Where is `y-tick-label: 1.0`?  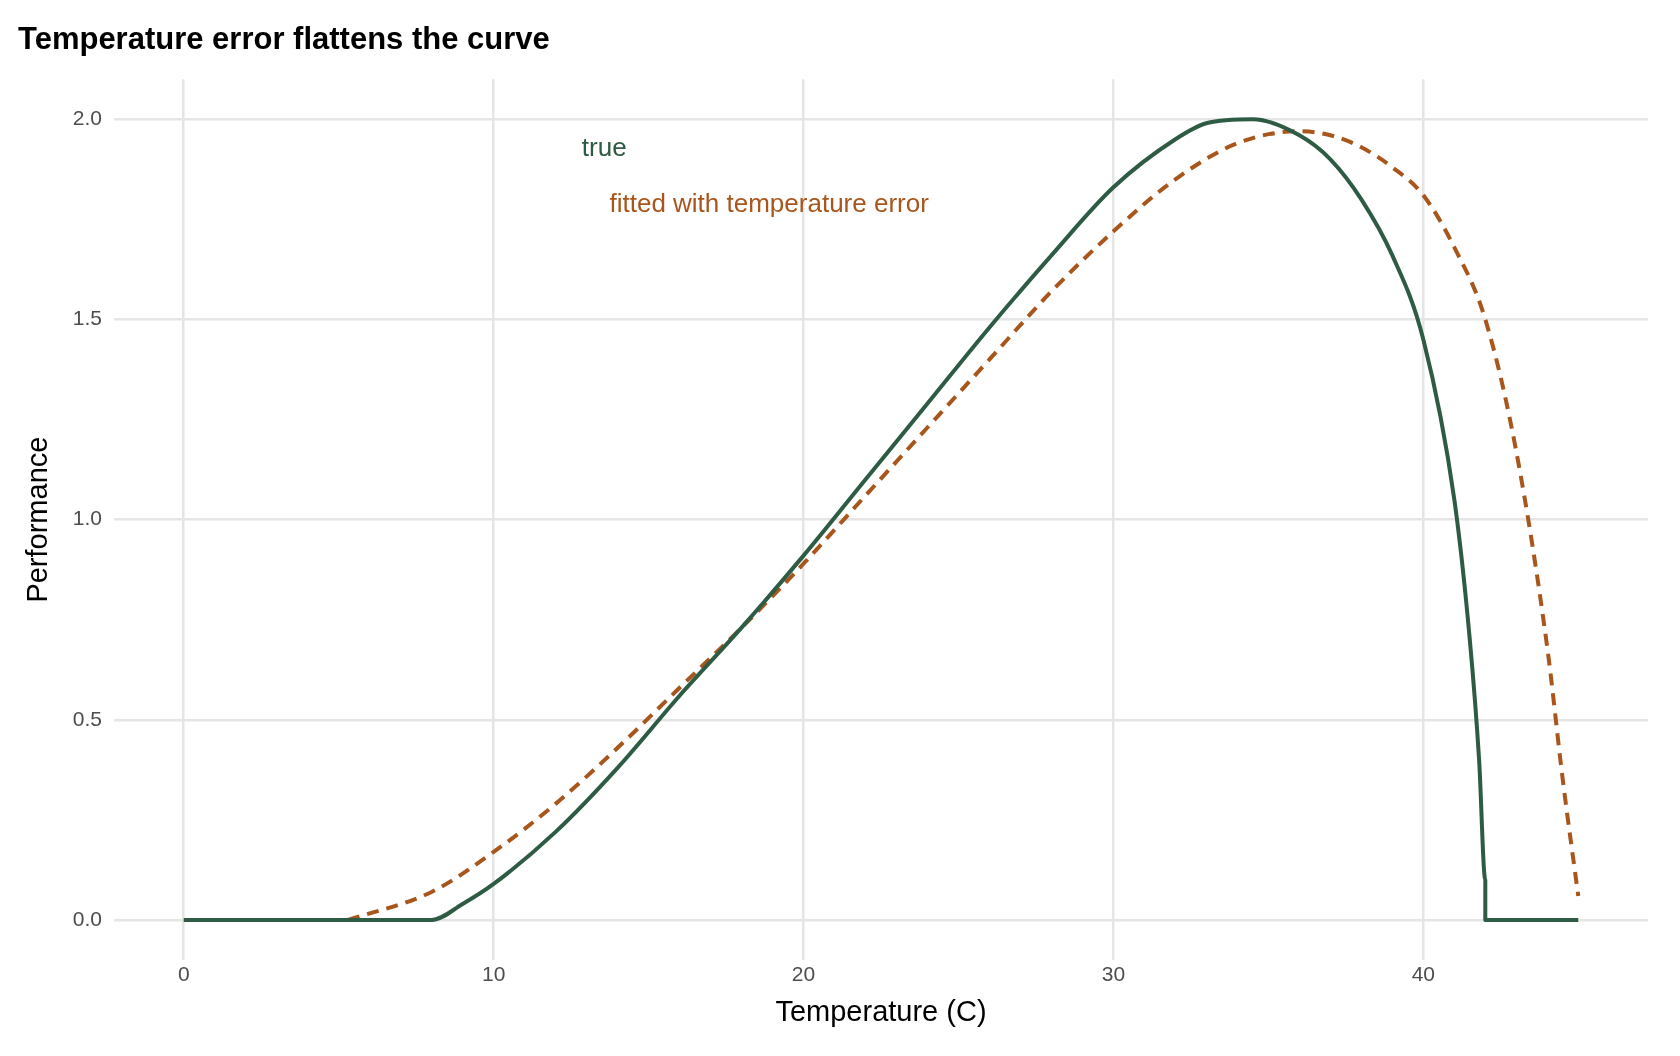 y-tick-label: 1.0 is located at coordinates (87, 518).